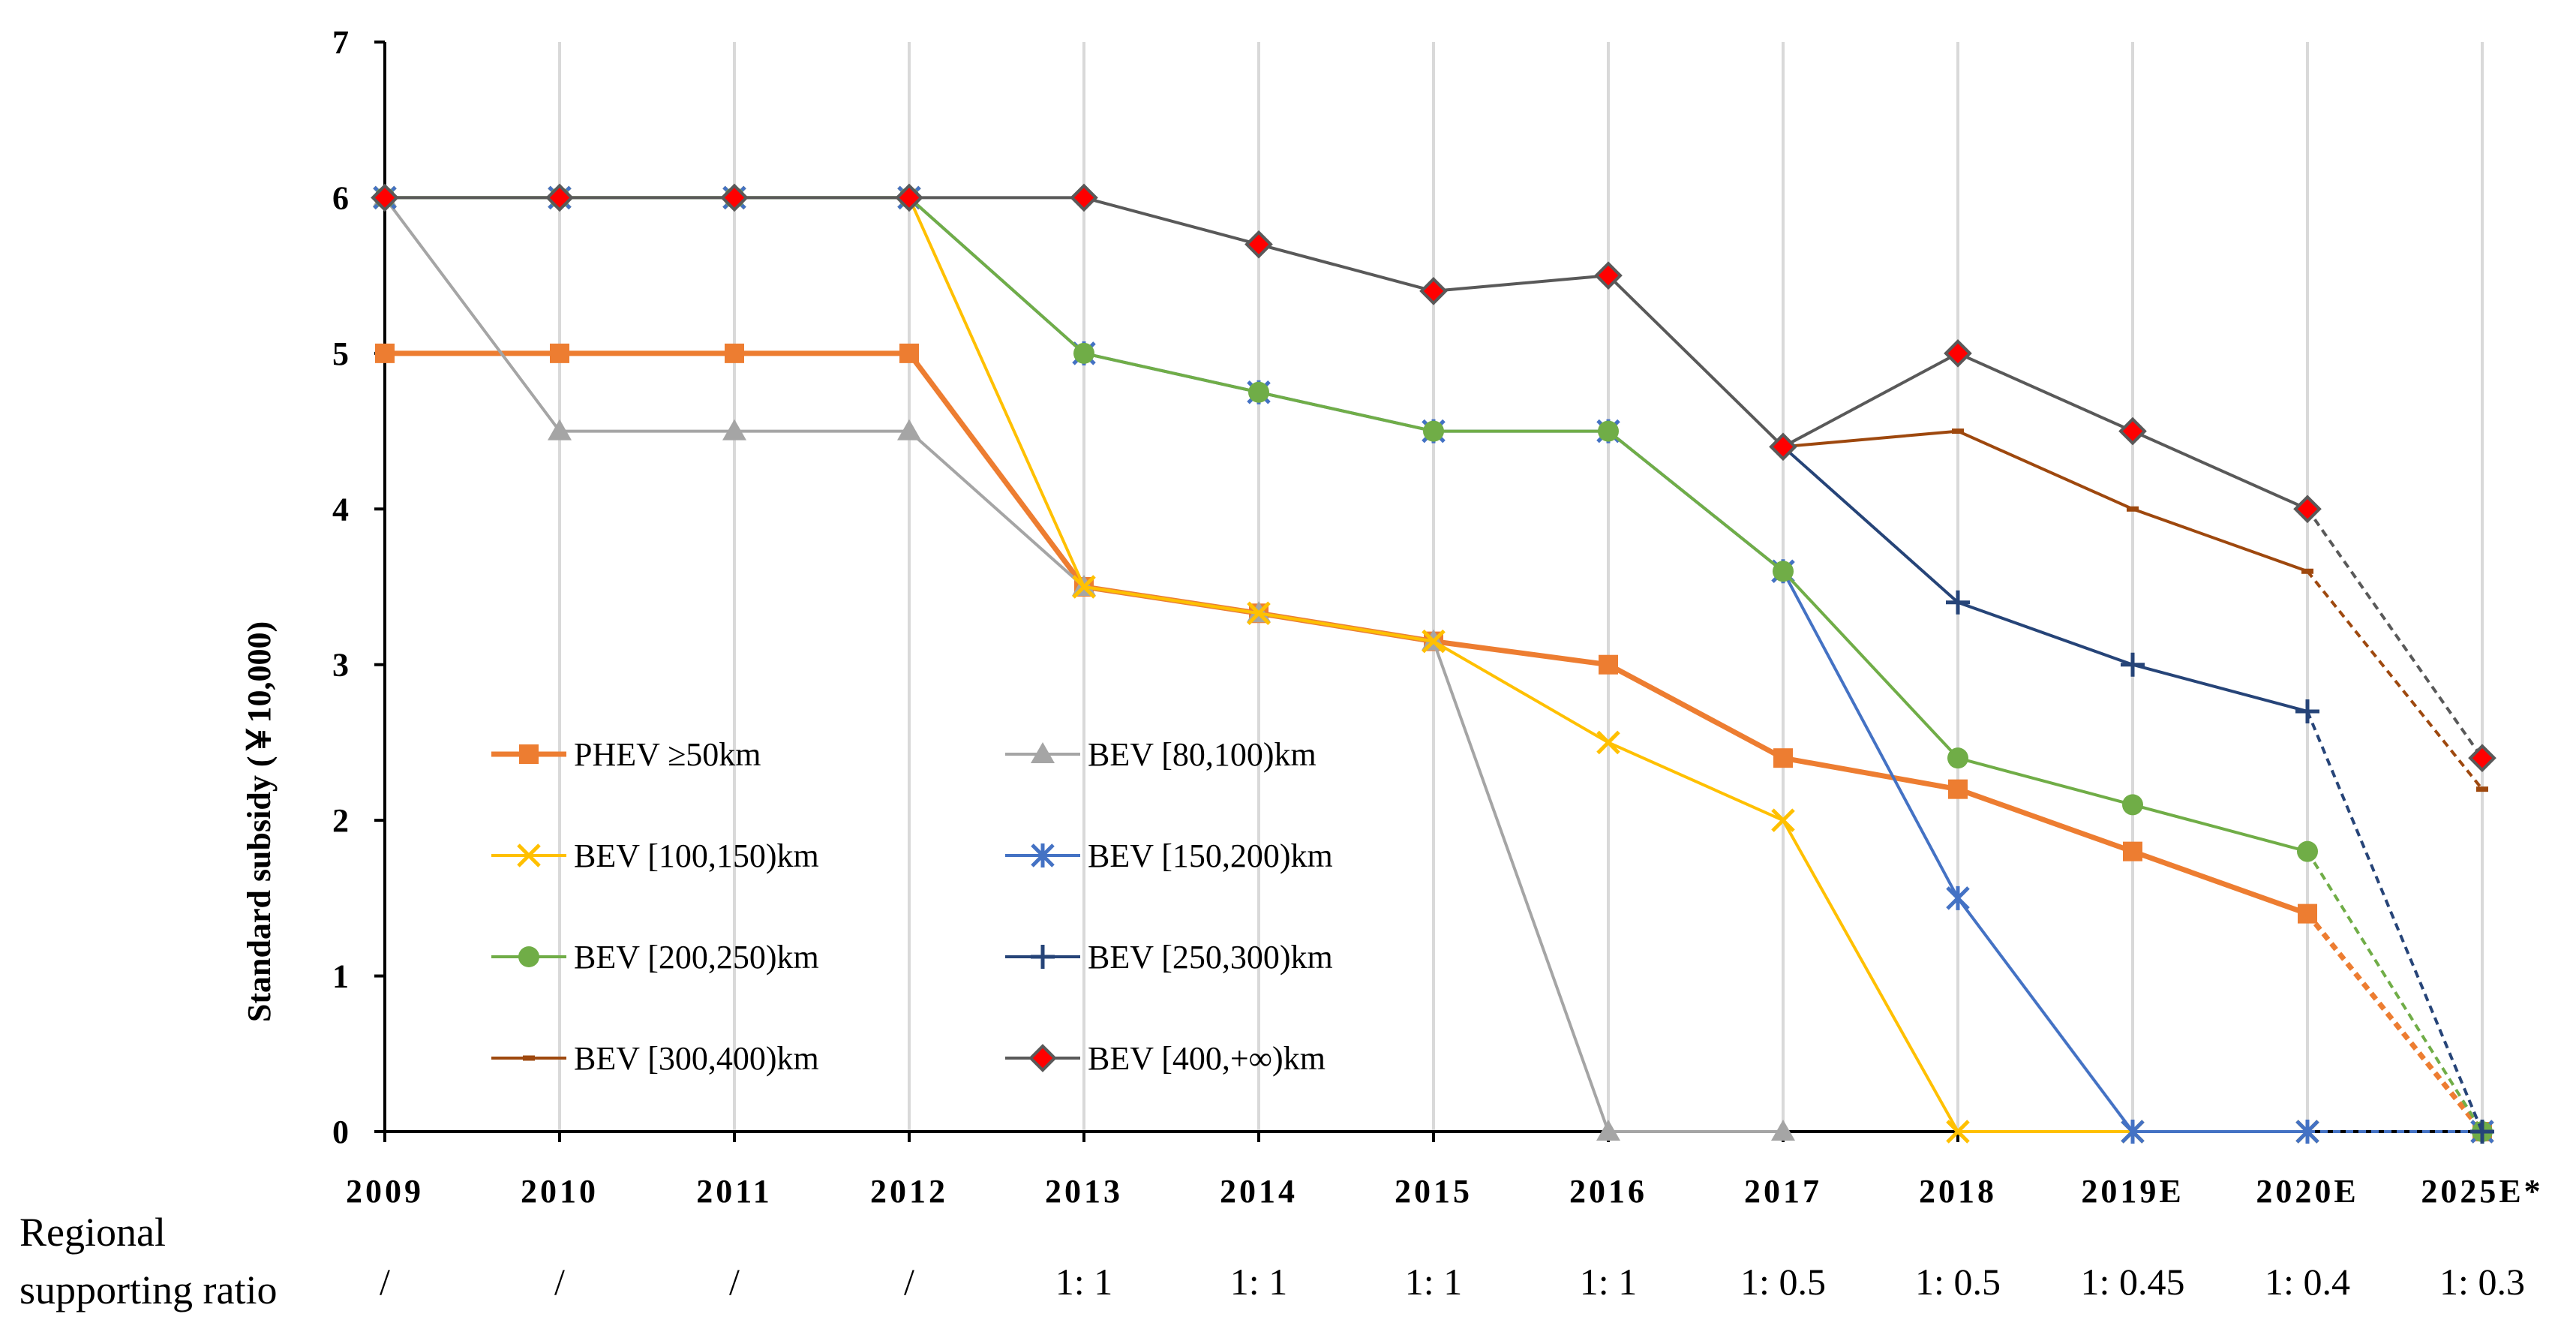  Describe the element at coordinates (1259, 1191) in the screenshot. I see `x-tick-label: 2014` at that location.